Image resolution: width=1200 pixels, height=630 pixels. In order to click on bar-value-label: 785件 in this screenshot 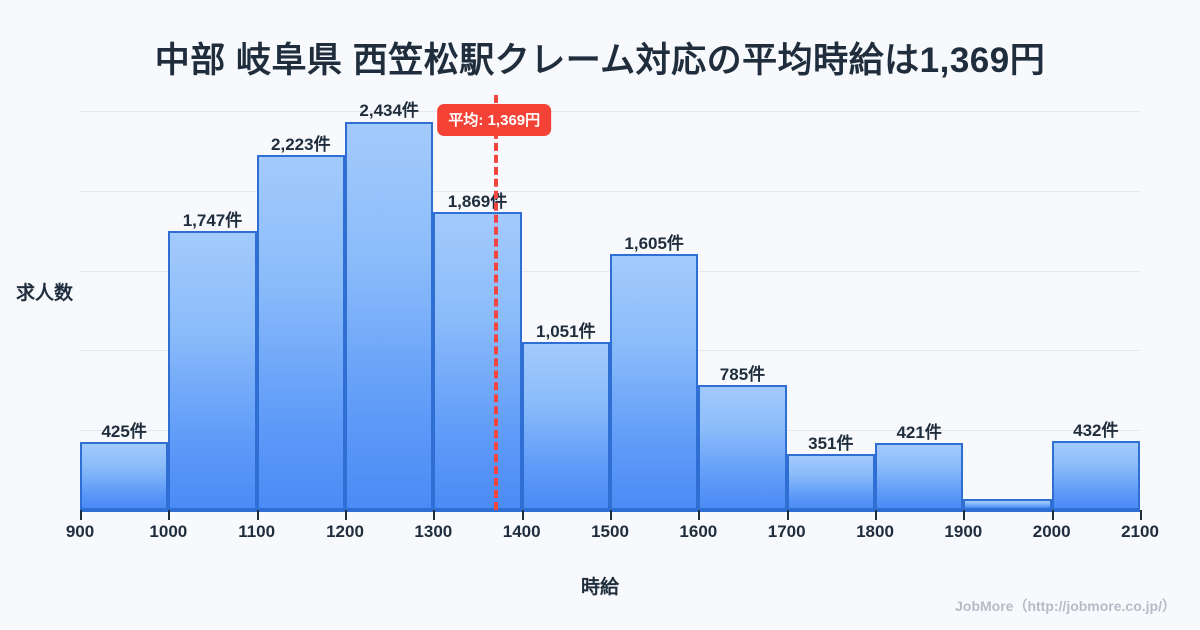, I will do `click(742, 374)`.